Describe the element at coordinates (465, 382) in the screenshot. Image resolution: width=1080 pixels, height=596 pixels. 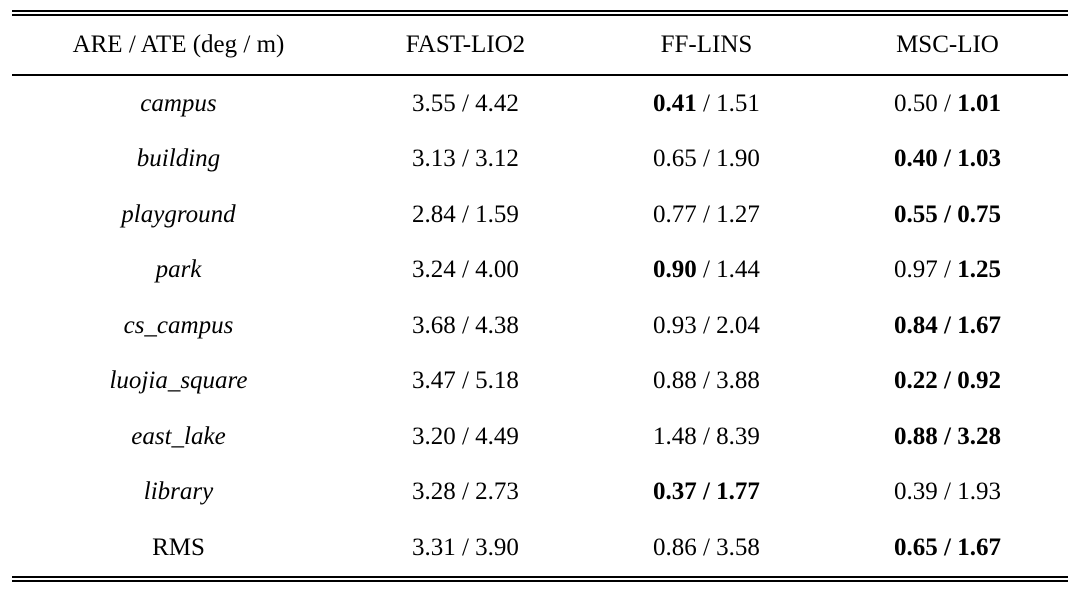
I see `metric-cell: 3.47 / 5.18` at that location.